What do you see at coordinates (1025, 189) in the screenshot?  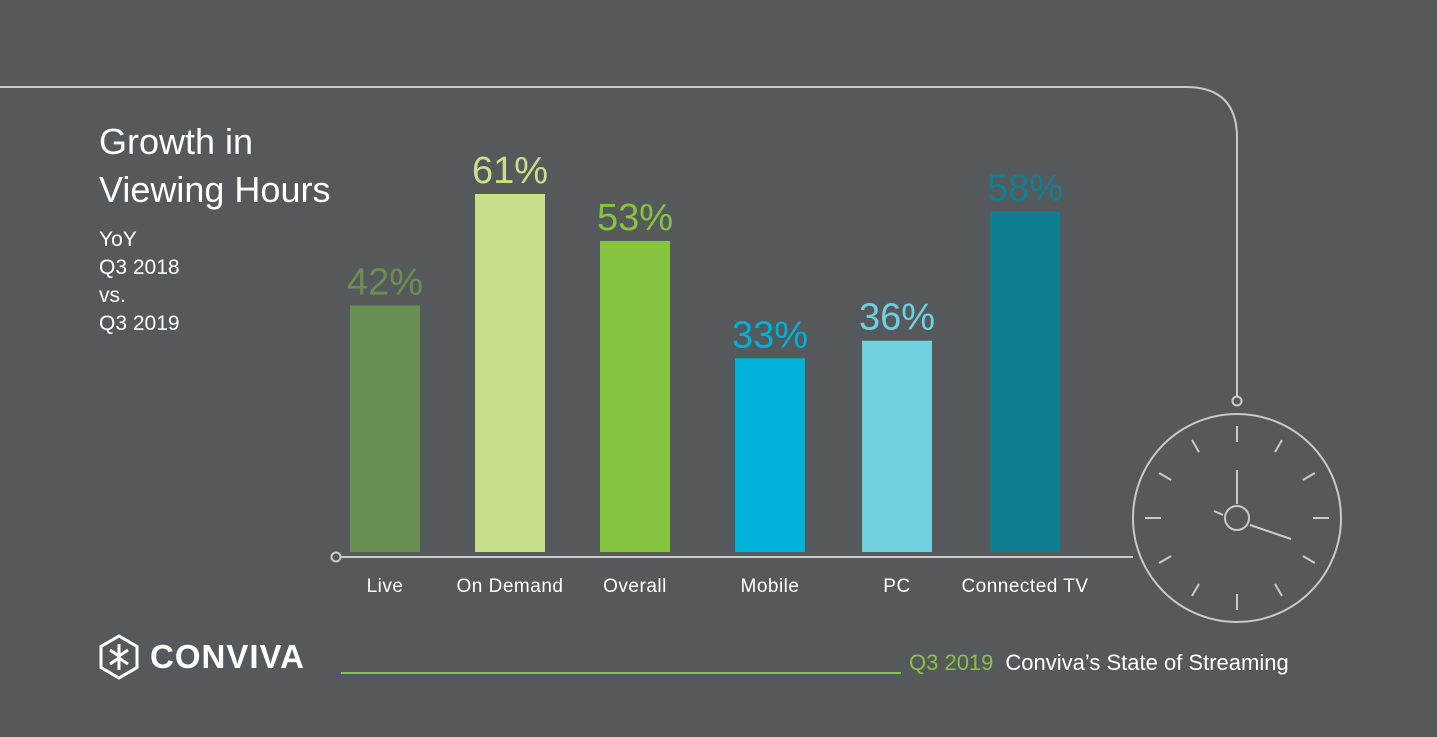 I see `value-label-connected-tv: 58%` at bounding box center [1025, 189].